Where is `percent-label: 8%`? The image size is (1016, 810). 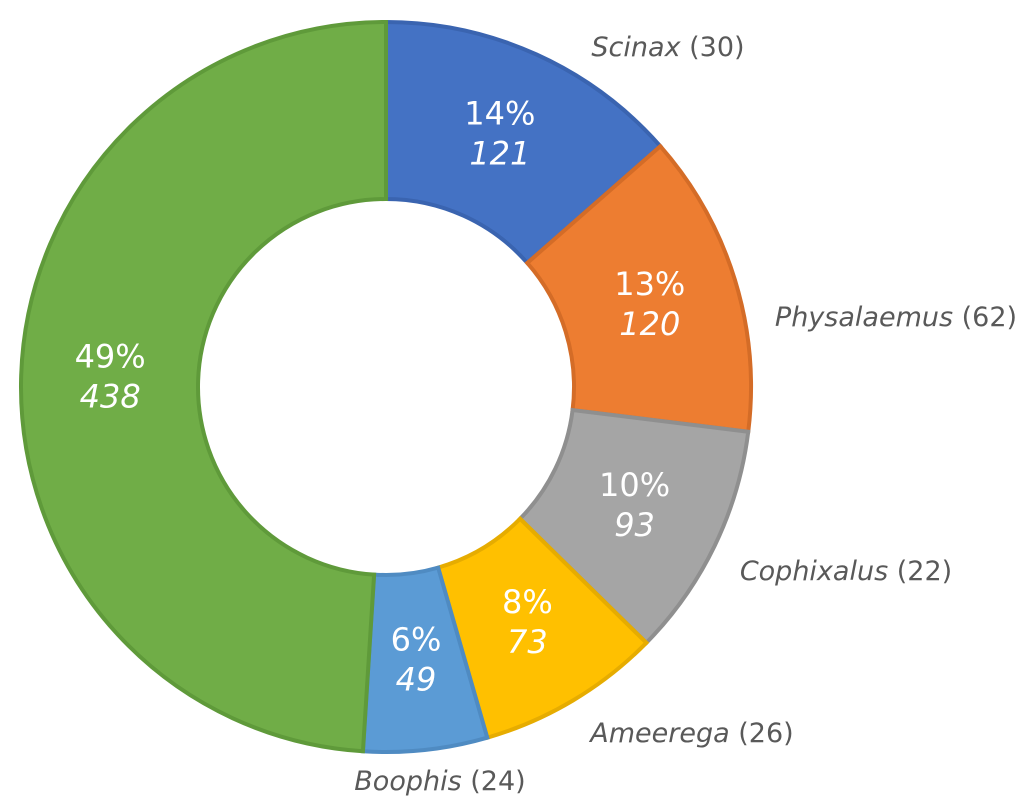 percent-label: 8% is located at coordinates (527, 602).